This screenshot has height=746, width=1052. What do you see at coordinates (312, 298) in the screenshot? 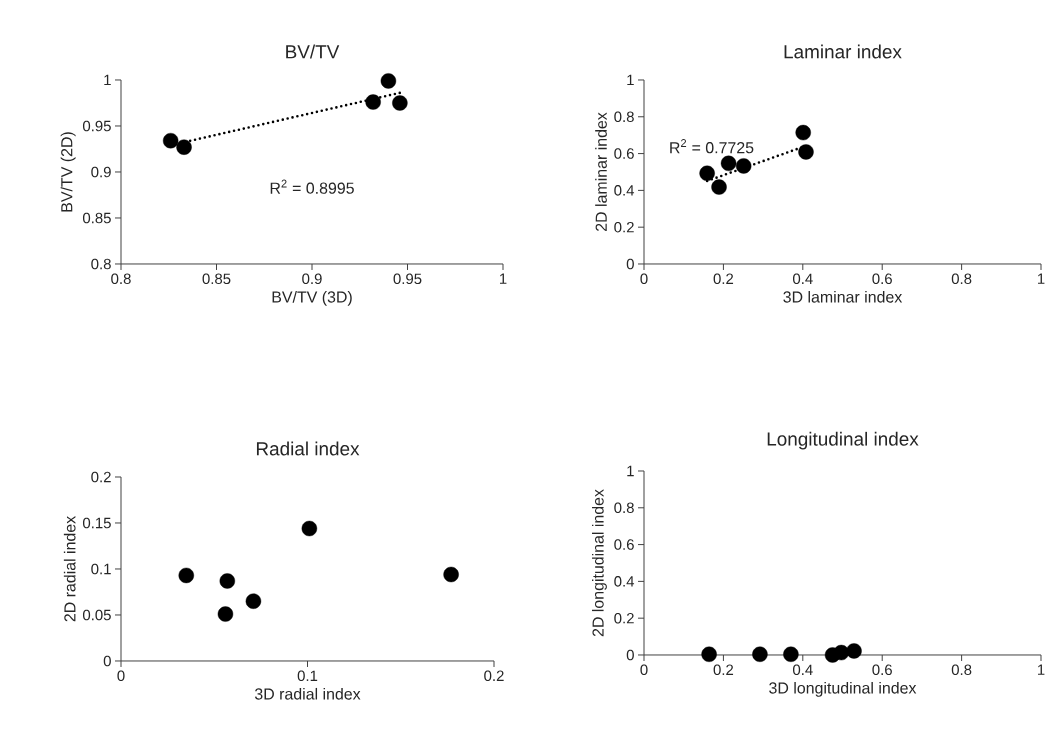
I see `x-axis-title: BV/TV (3D)` at bounding box center [312, 298].